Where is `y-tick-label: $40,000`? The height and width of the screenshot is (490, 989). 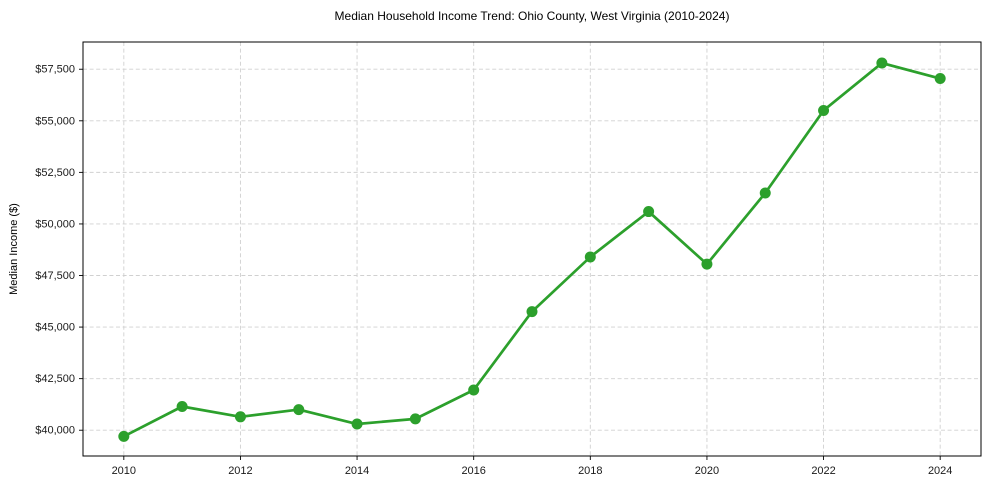 y-tick-label: $40,000 is located at coordinates (55, 431).